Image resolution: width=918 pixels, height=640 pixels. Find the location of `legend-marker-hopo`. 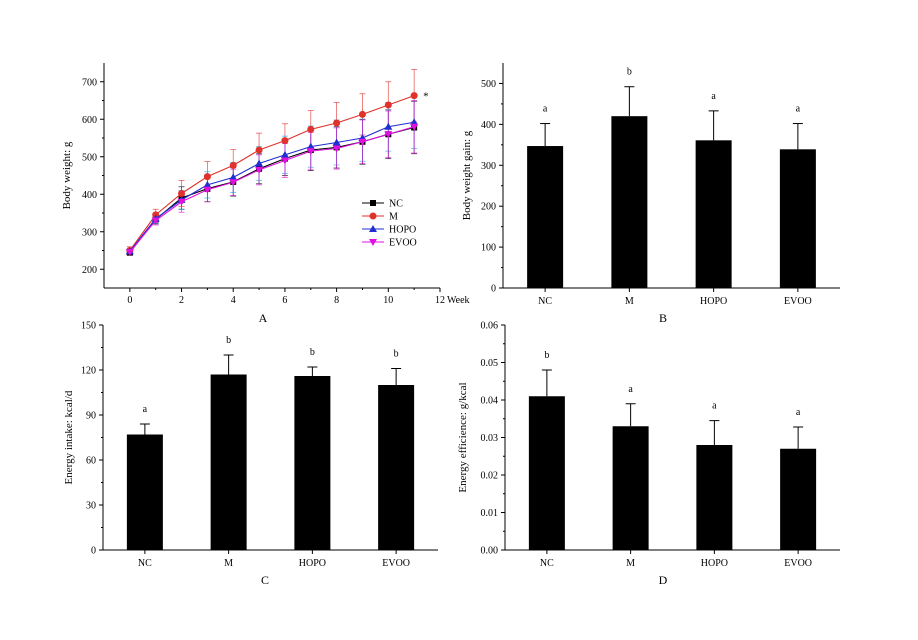

legend-marker-hopo is located at coordinates (373, 228).